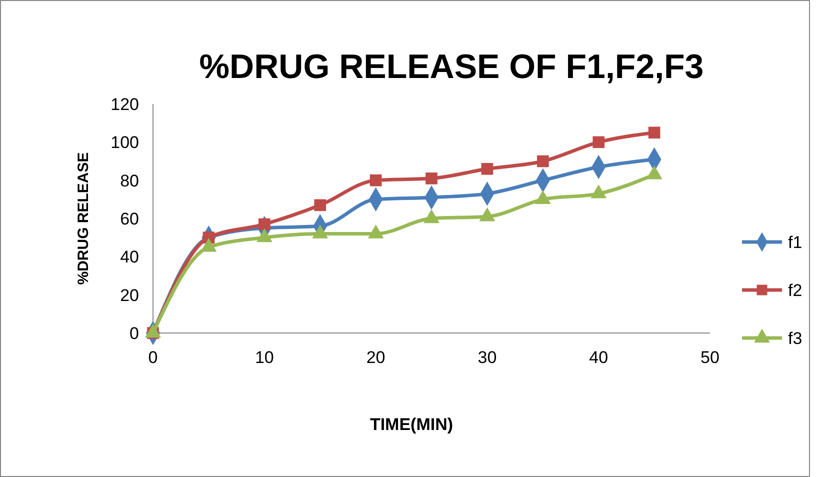  What do you see at coordinates (376, 357) in the screenshot?
I see `x-tick-label: 20` at bounding box center [376, 357].